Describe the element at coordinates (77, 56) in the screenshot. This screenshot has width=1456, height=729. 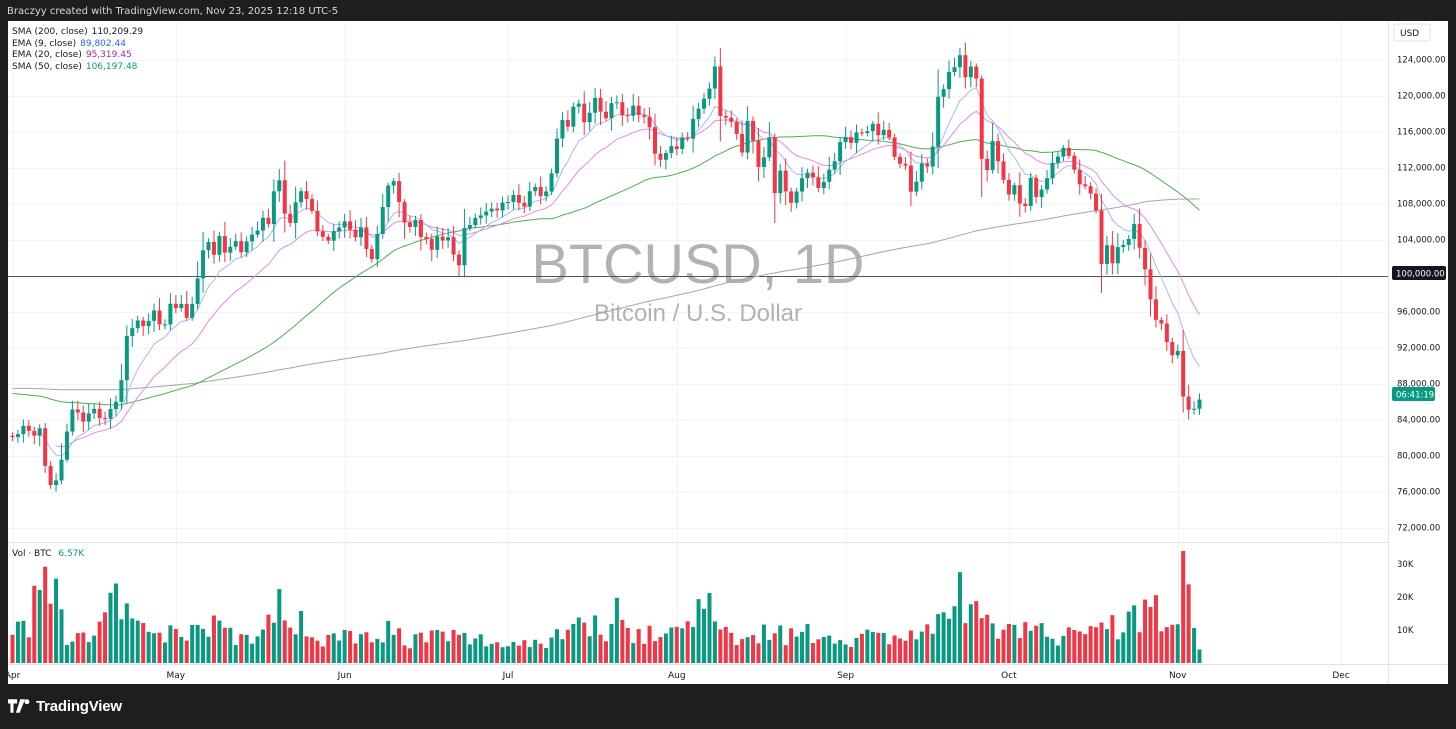
I see `legend-ema20: EMA (20, close) 95,319.45` at that location.